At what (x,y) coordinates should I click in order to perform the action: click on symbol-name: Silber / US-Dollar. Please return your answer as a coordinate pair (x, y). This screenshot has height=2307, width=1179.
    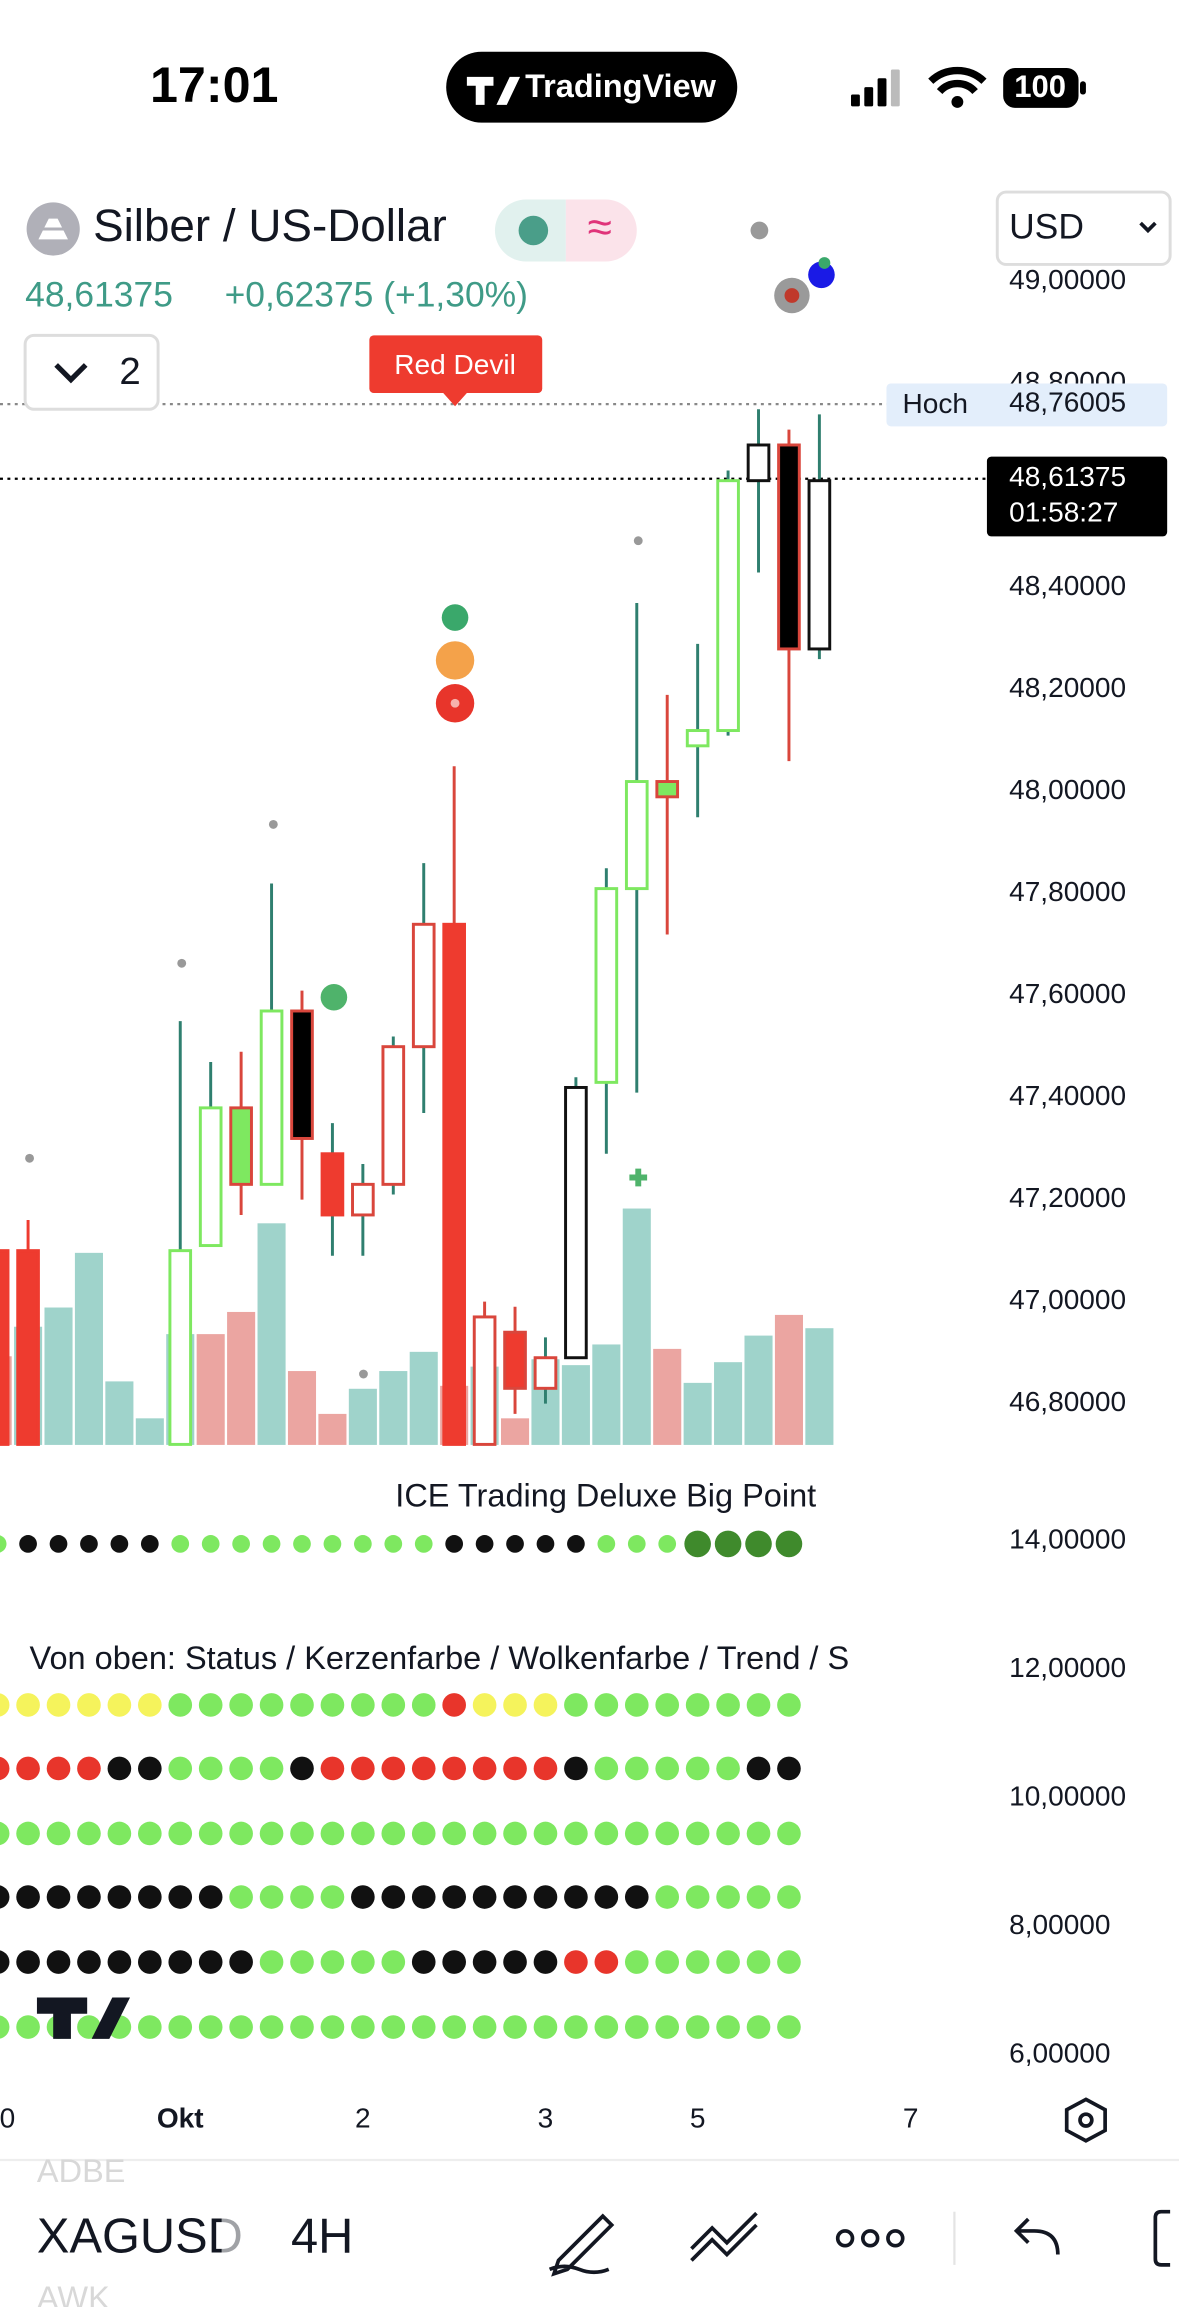
    Looking at the image, I should click on (270, 225).